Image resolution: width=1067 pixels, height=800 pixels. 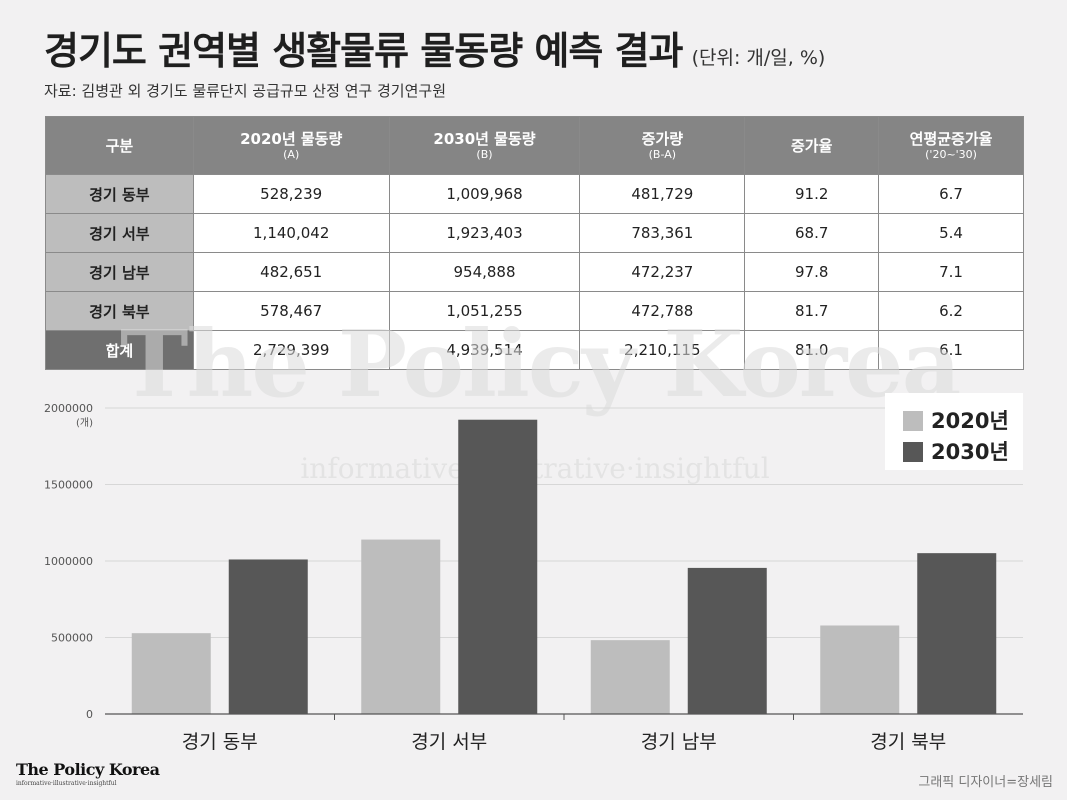 I want to click on table-cell: 81.0, so click(x=812, y=350).